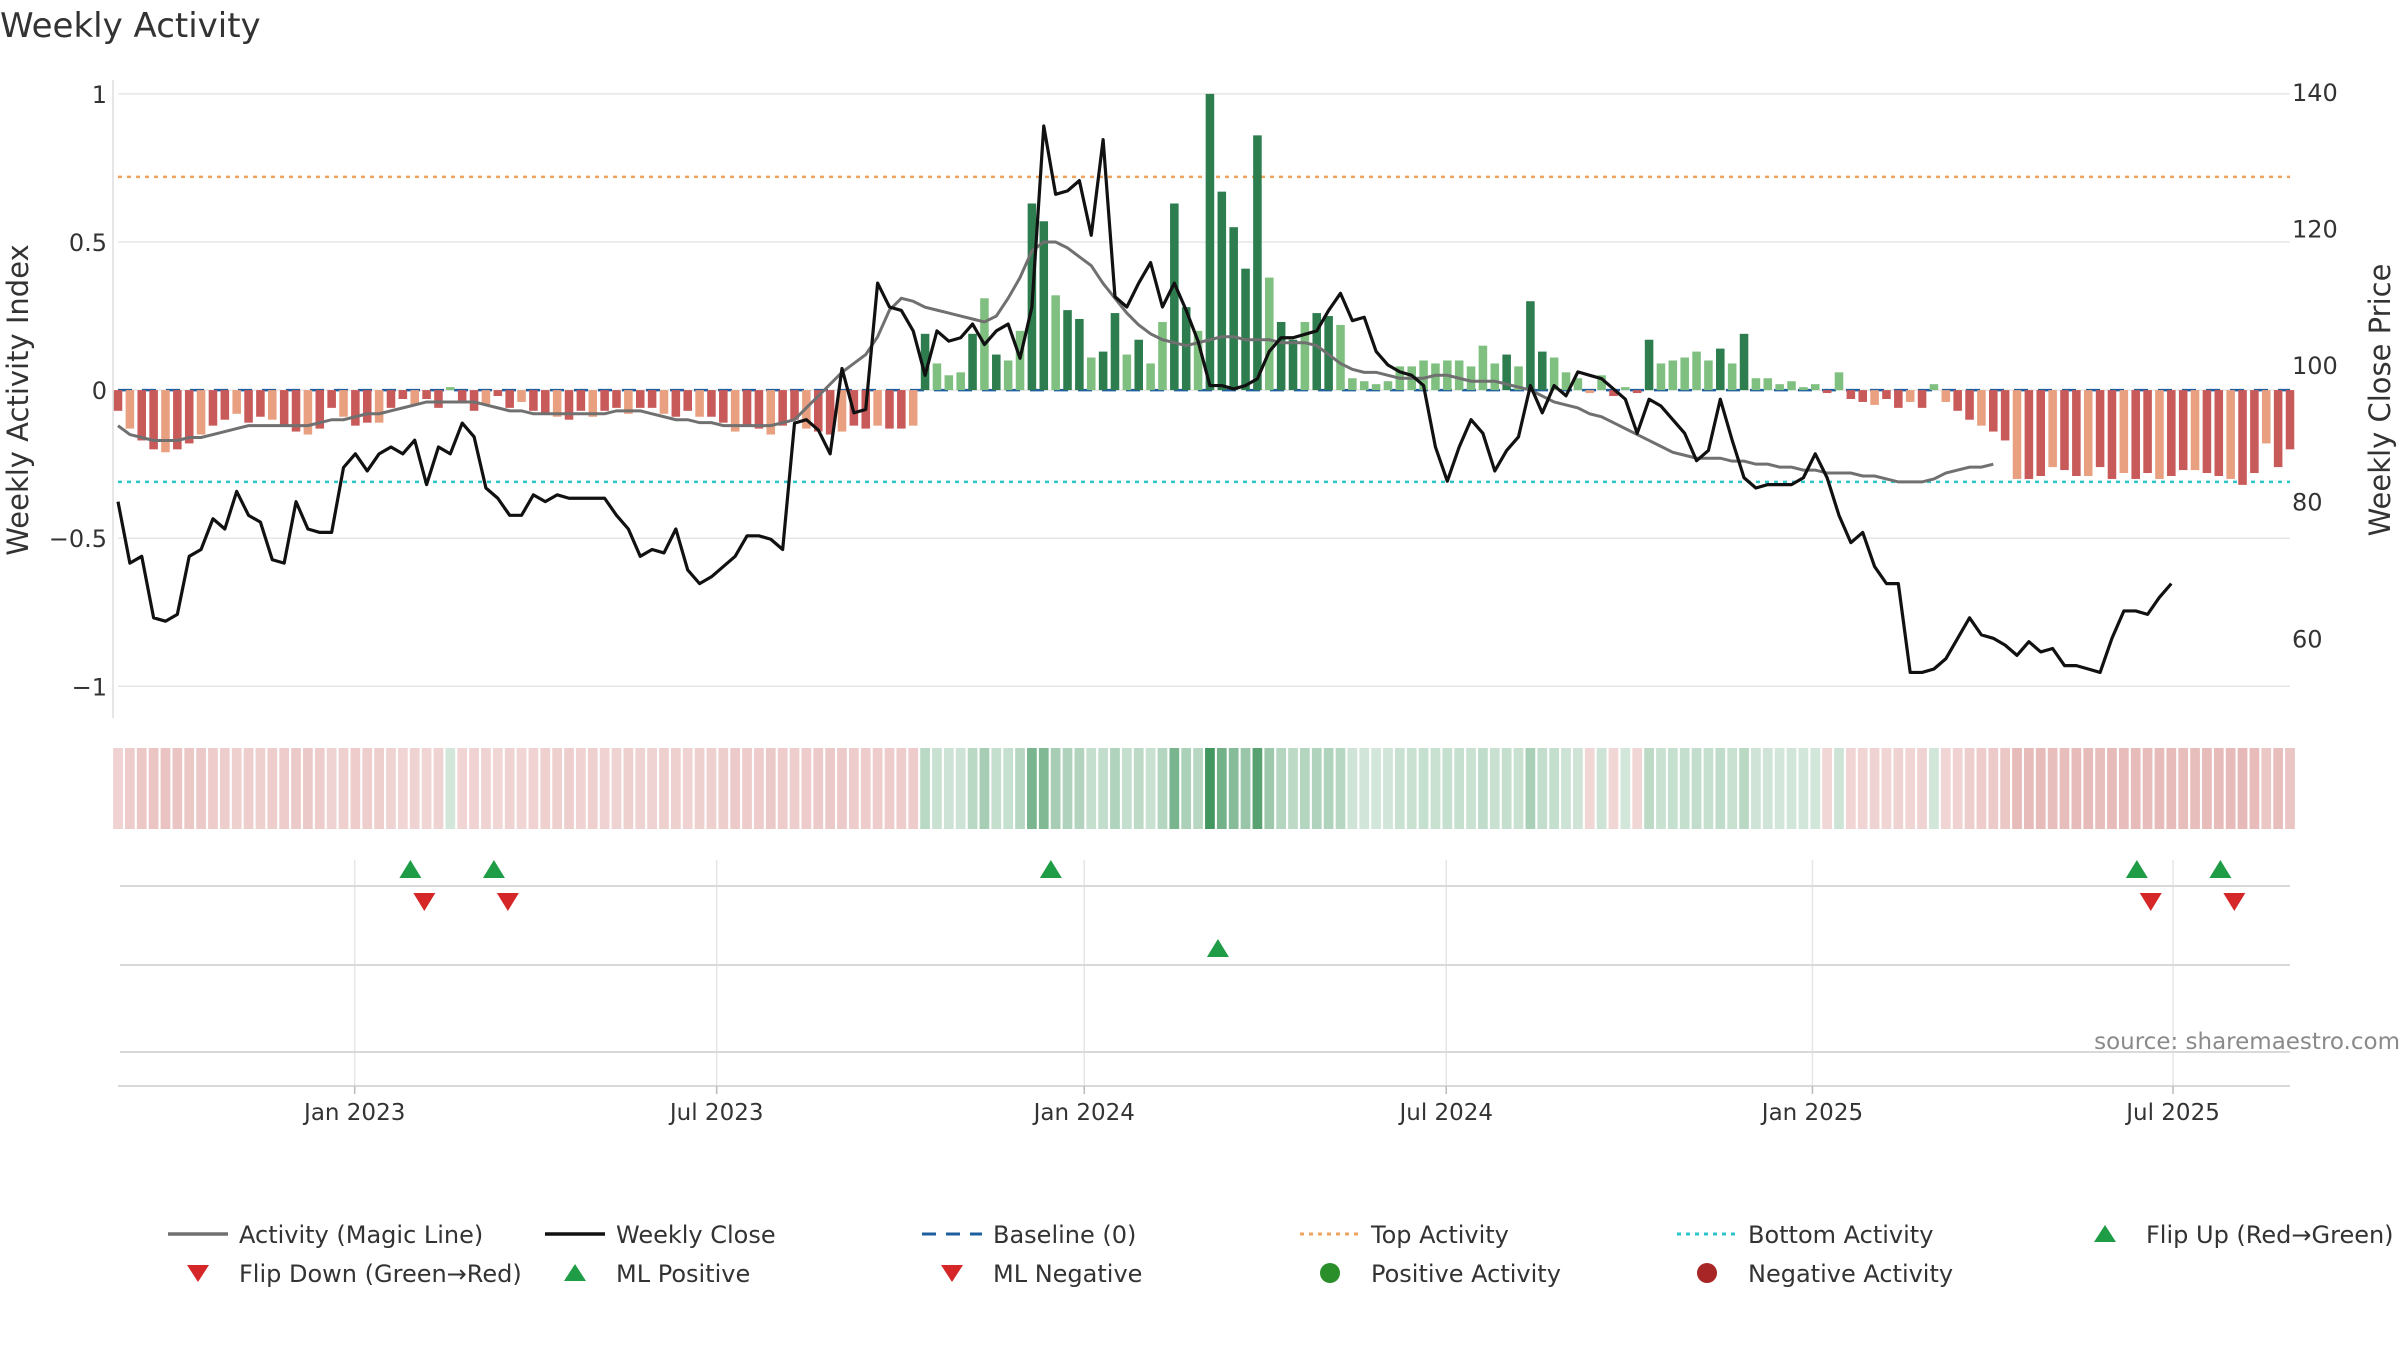 Image resolution: width=2400 pixels, height=1350 pixels. Describe the element at coordinates (1055, 362) in the screenshot. I see `magic-line-series` at that location.